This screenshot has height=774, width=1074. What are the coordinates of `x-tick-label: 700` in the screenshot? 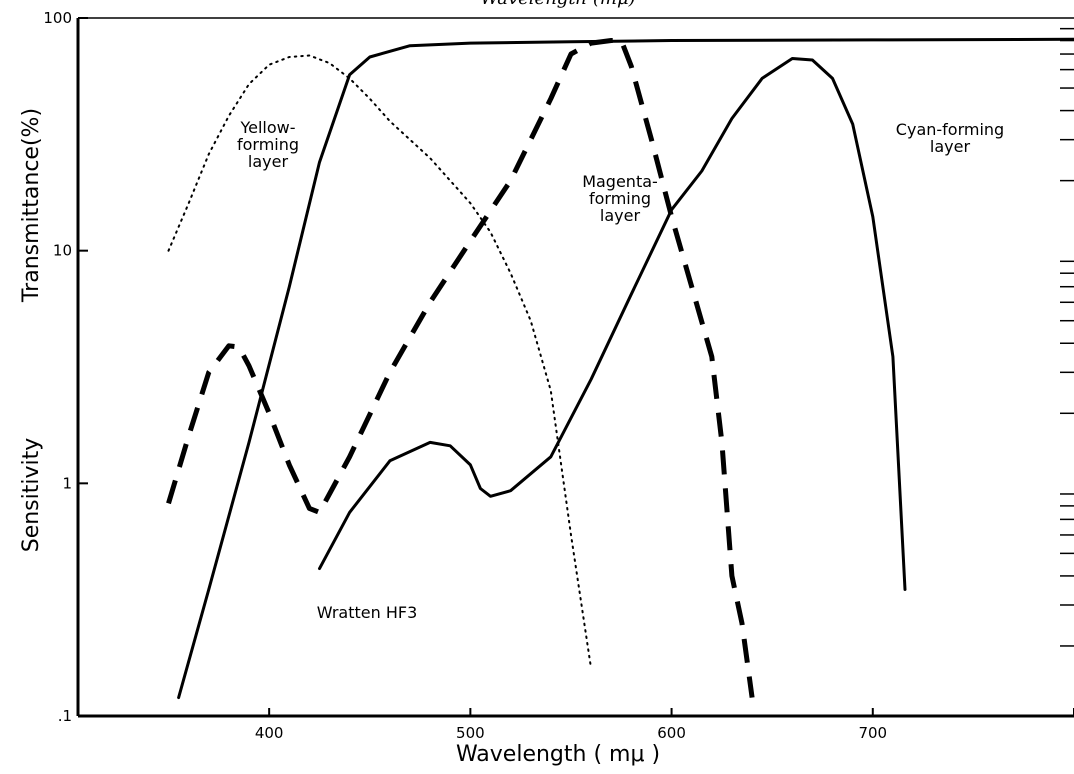 It's located at (872, 733).